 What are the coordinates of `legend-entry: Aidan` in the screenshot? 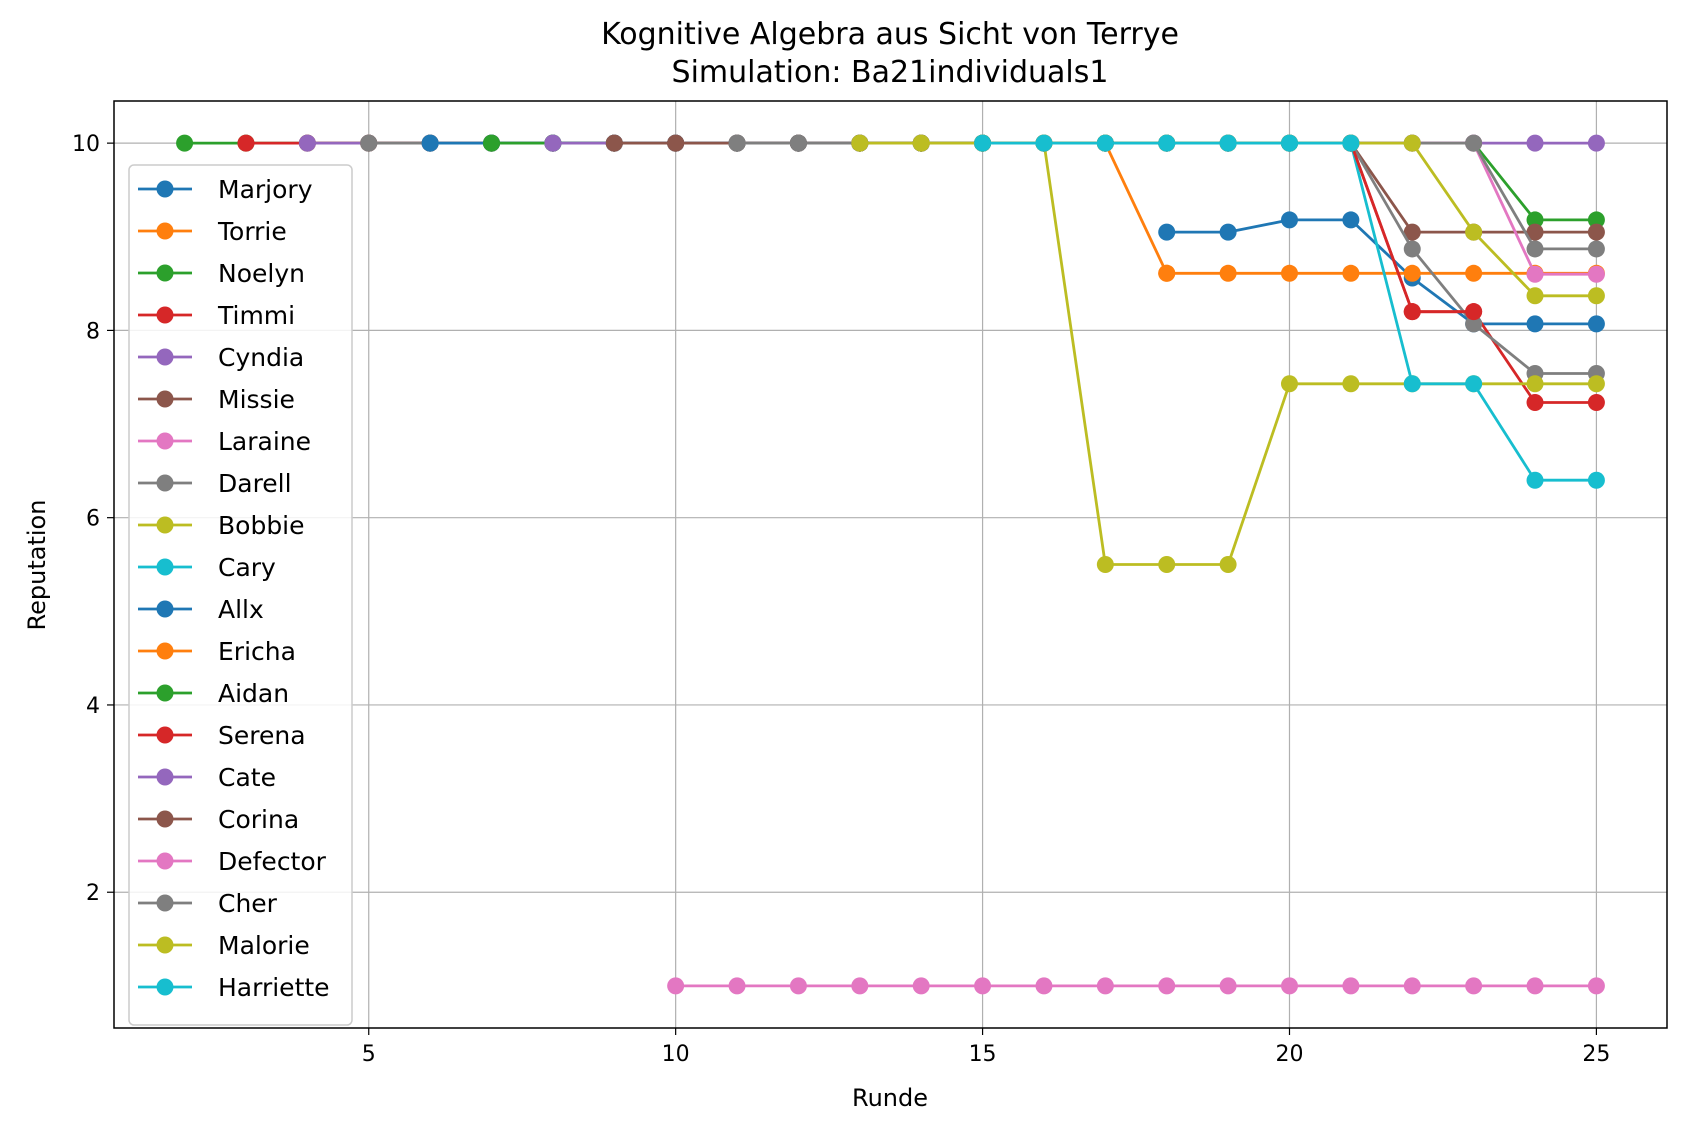 It's located at (213, 693).